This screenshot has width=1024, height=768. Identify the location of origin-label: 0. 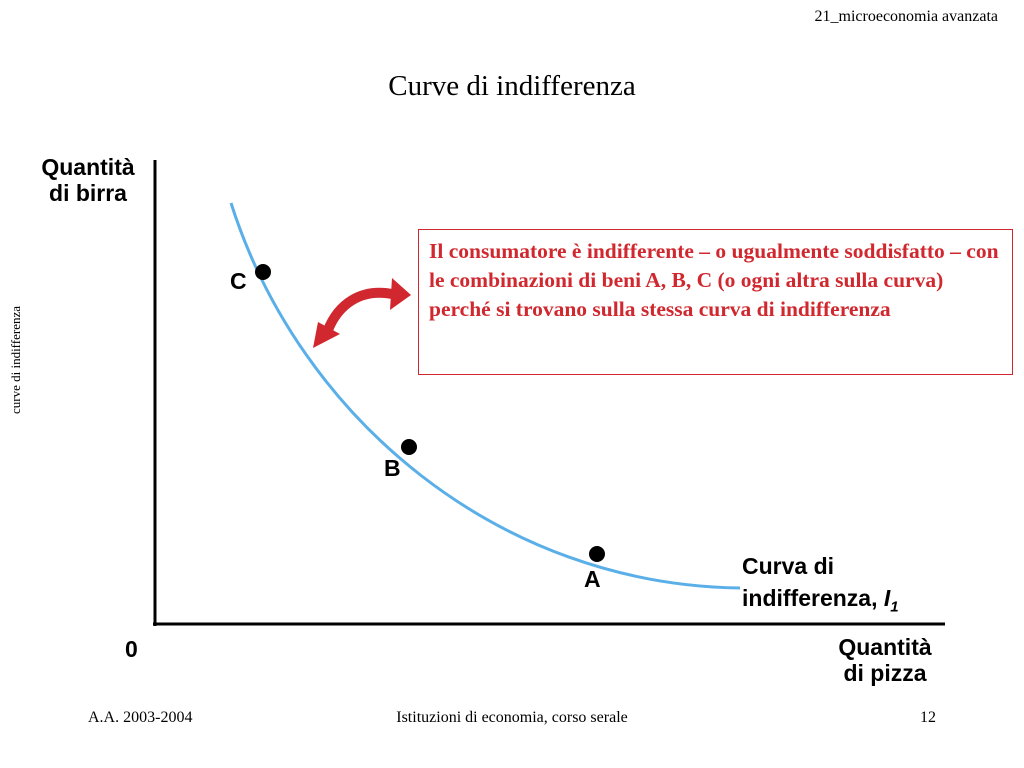
(131, 649).